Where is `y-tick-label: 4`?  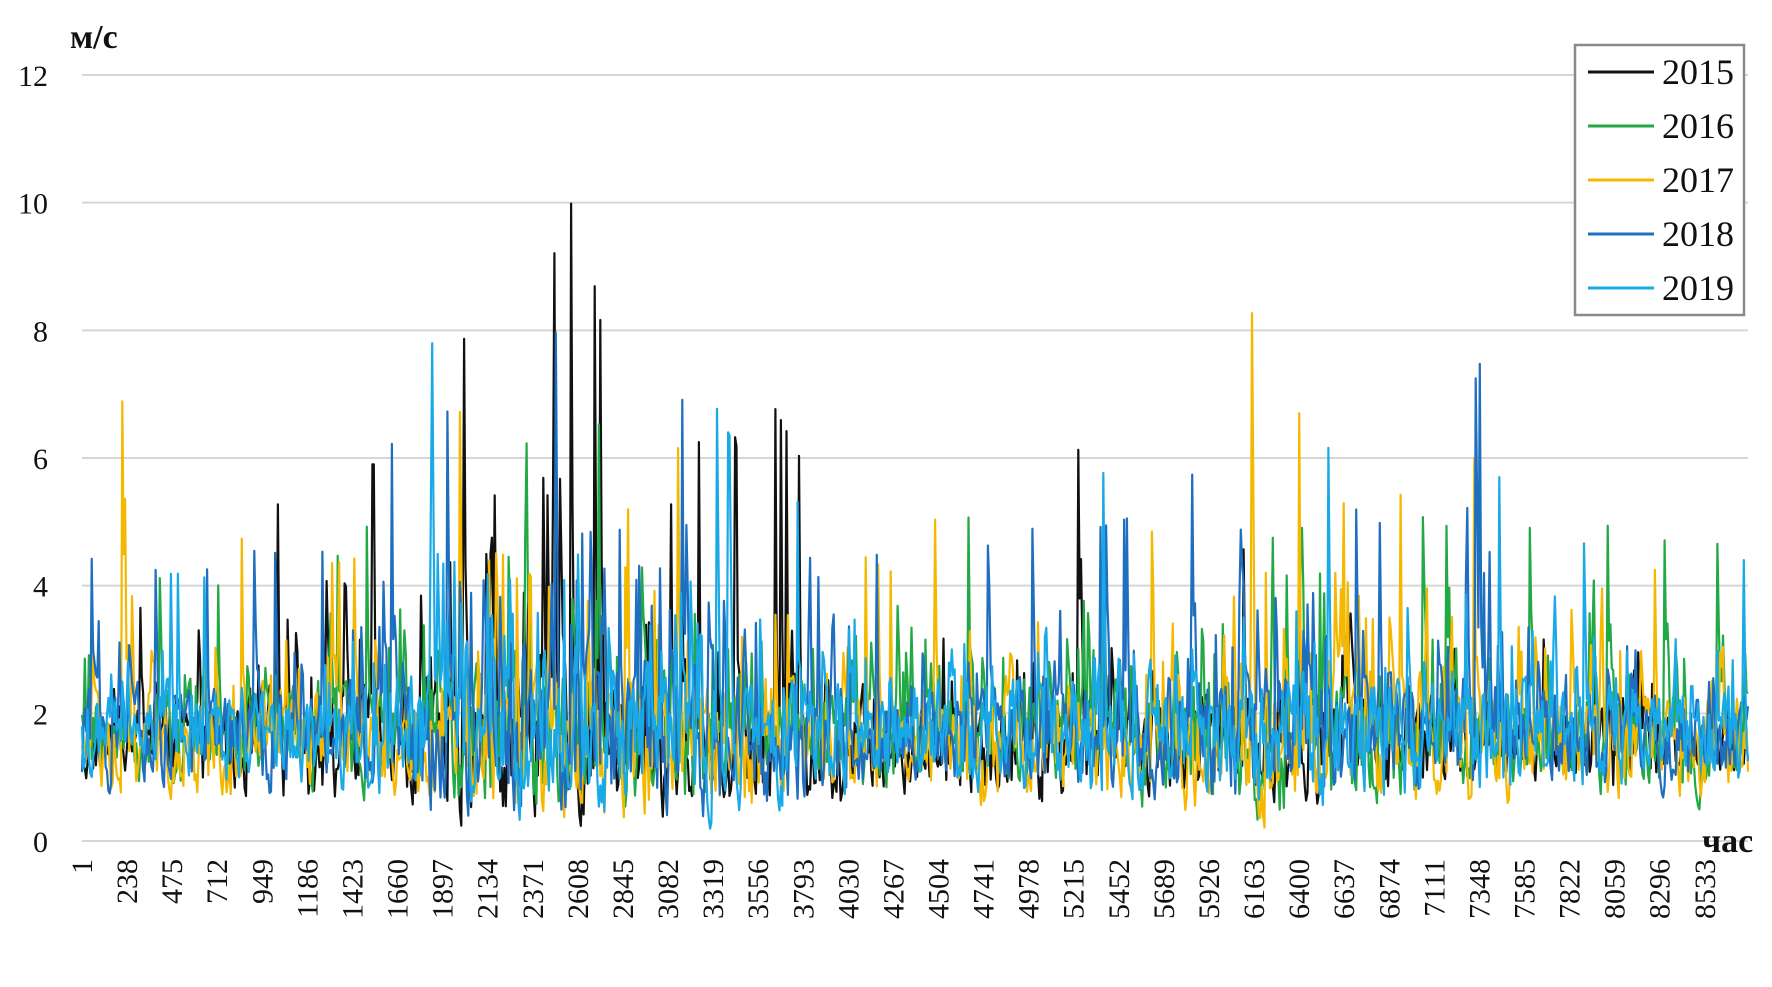 y-tick-label: 4 is located at coordinates (40, 587).